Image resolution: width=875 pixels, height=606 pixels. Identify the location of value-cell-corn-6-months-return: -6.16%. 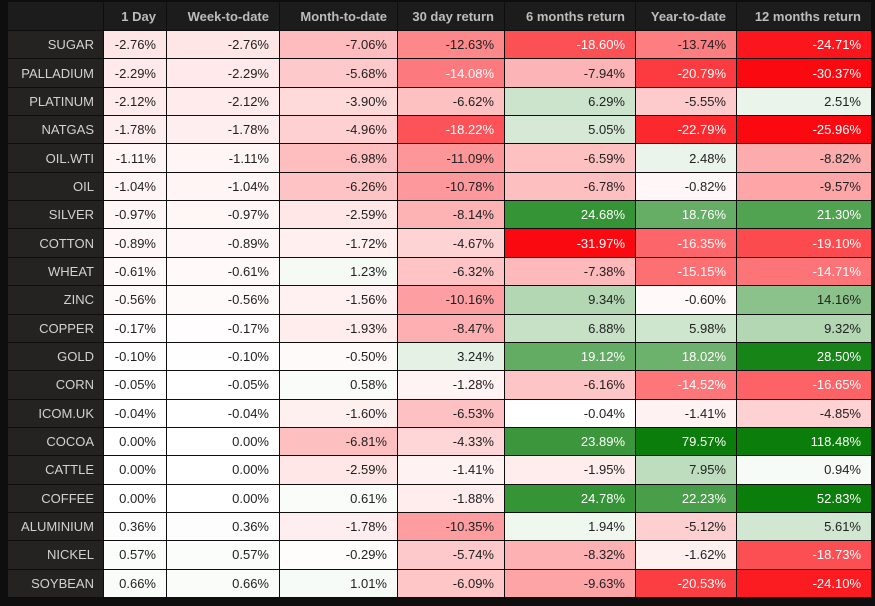
(570, 385).